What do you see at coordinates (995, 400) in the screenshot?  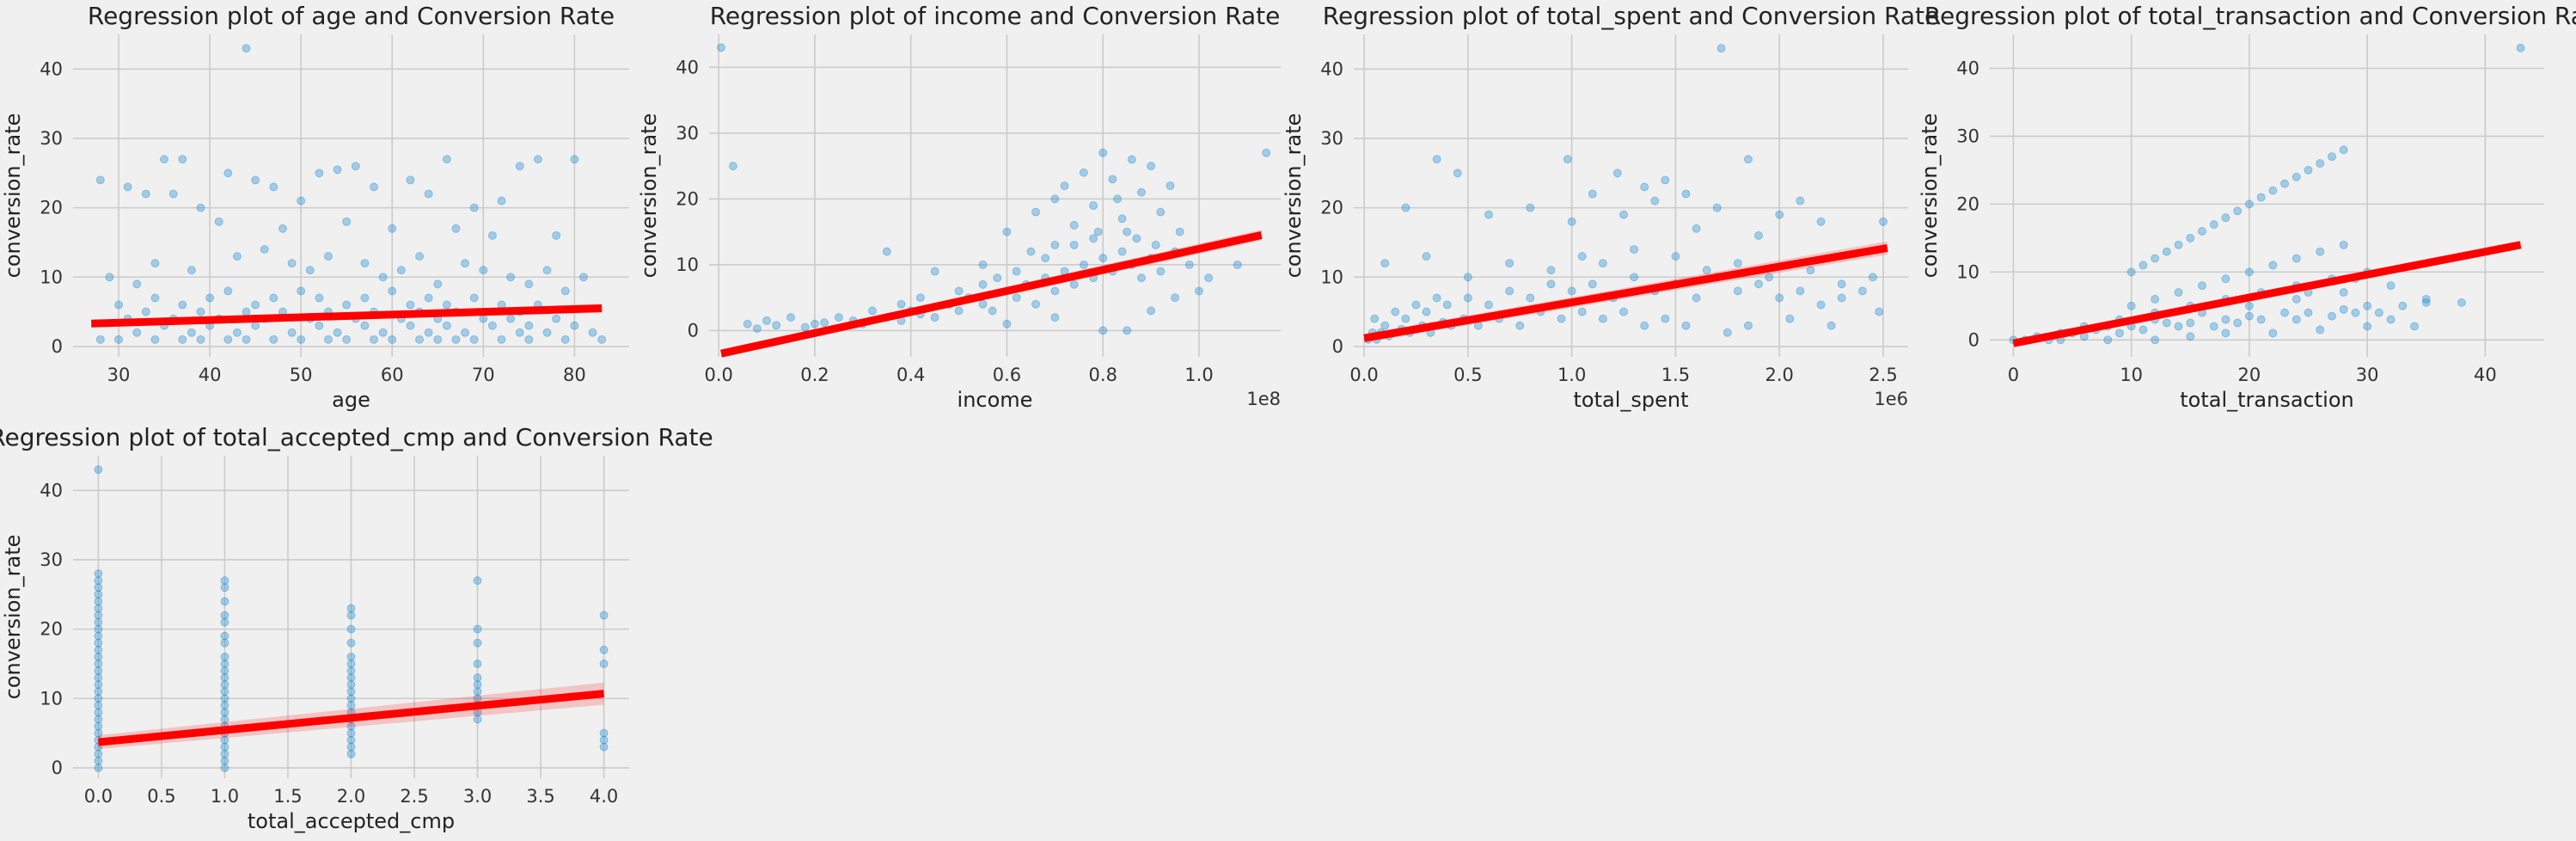 I see `x-axis-label: income` at bounding box center [995, 400].